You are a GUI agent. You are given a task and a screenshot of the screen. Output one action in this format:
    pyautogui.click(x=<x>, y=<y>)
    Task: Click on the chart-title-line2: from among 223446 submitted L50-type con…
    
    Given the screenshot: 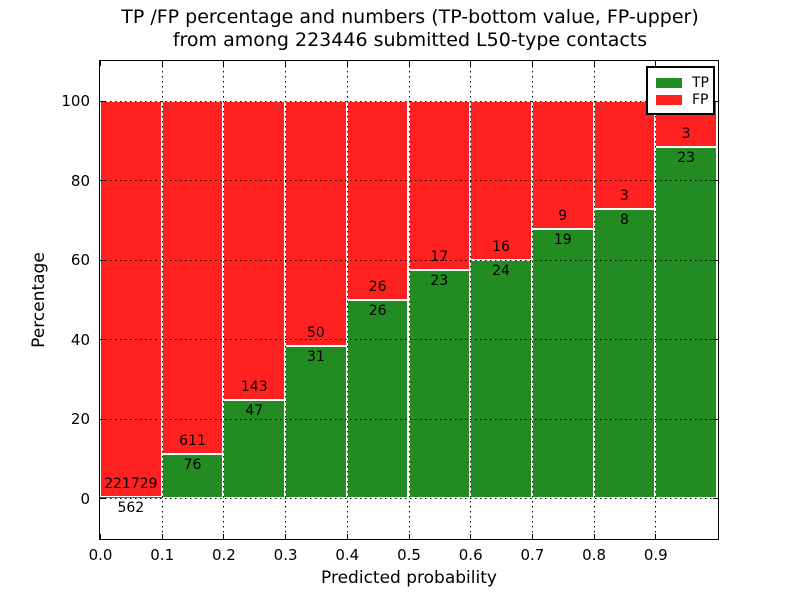 What is the action you would take?
    pyautogui.click(x=410, y=40)
    